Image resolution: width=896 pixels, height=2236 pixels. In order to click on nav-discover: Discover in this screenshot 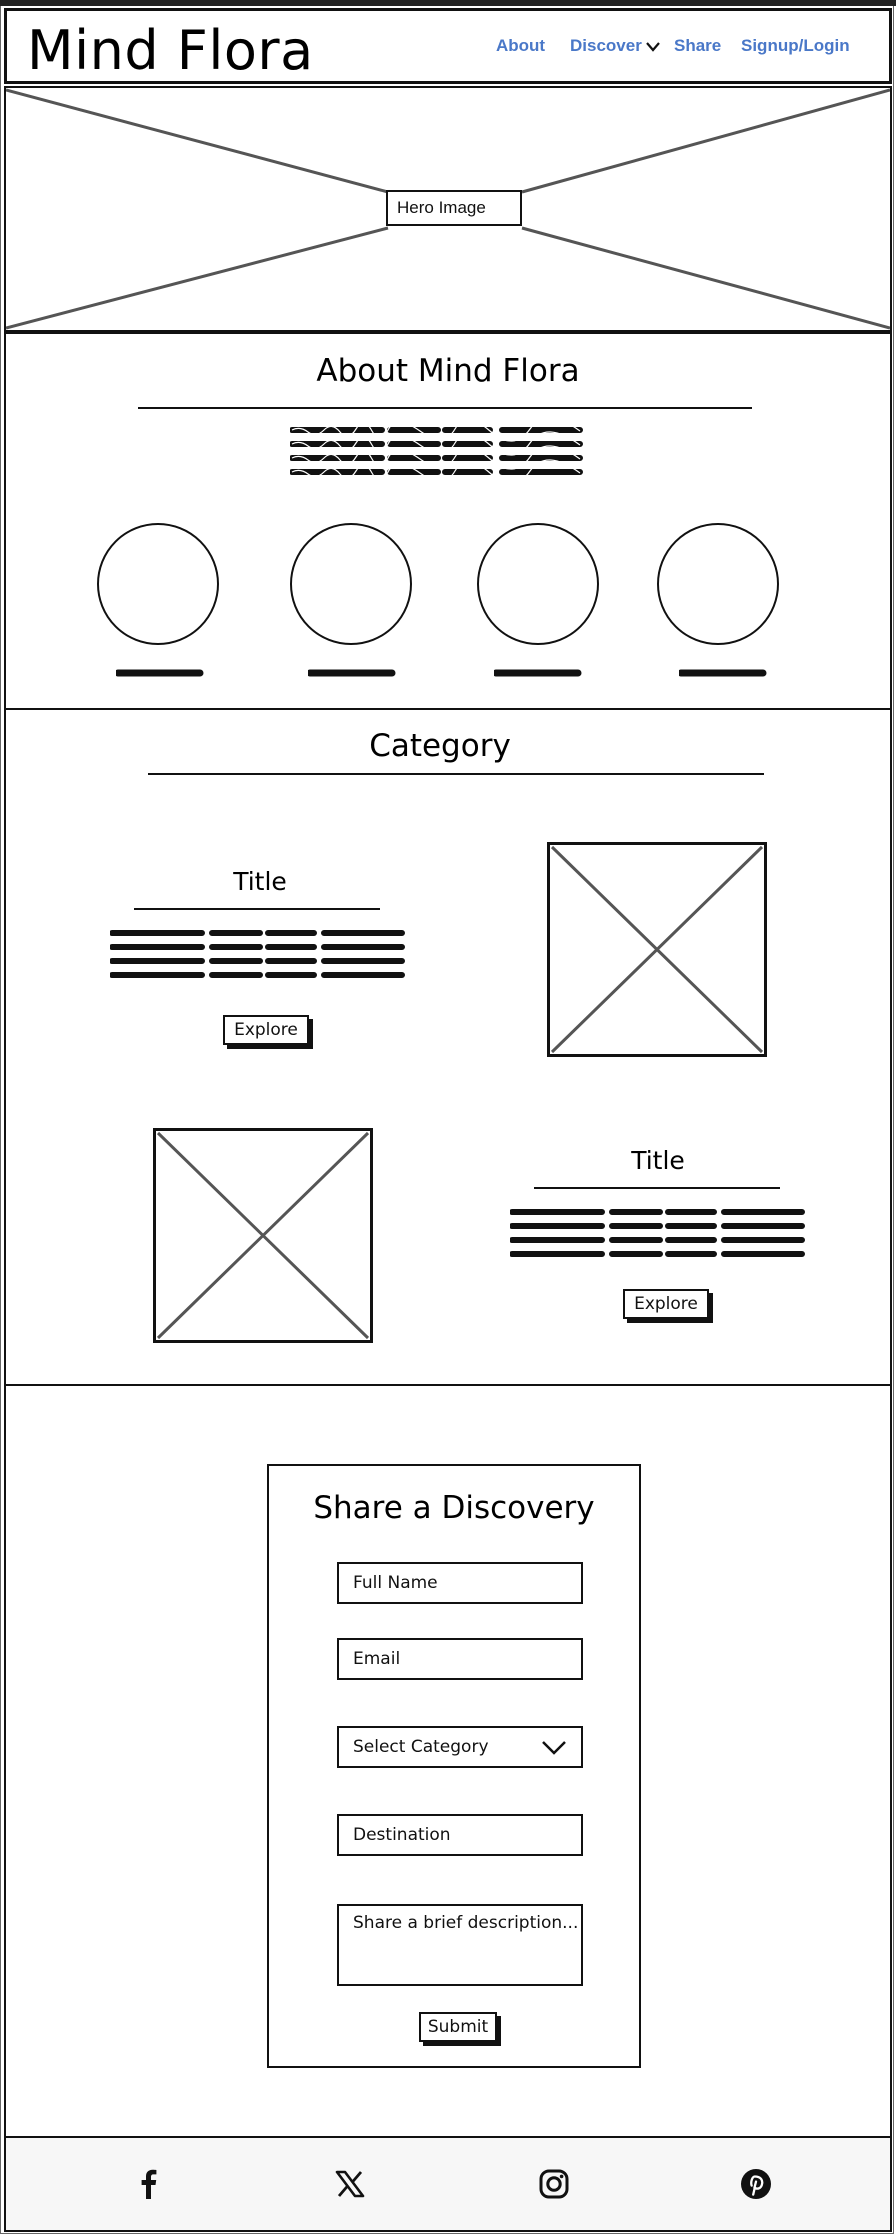, I will do `click(615, 46)`.